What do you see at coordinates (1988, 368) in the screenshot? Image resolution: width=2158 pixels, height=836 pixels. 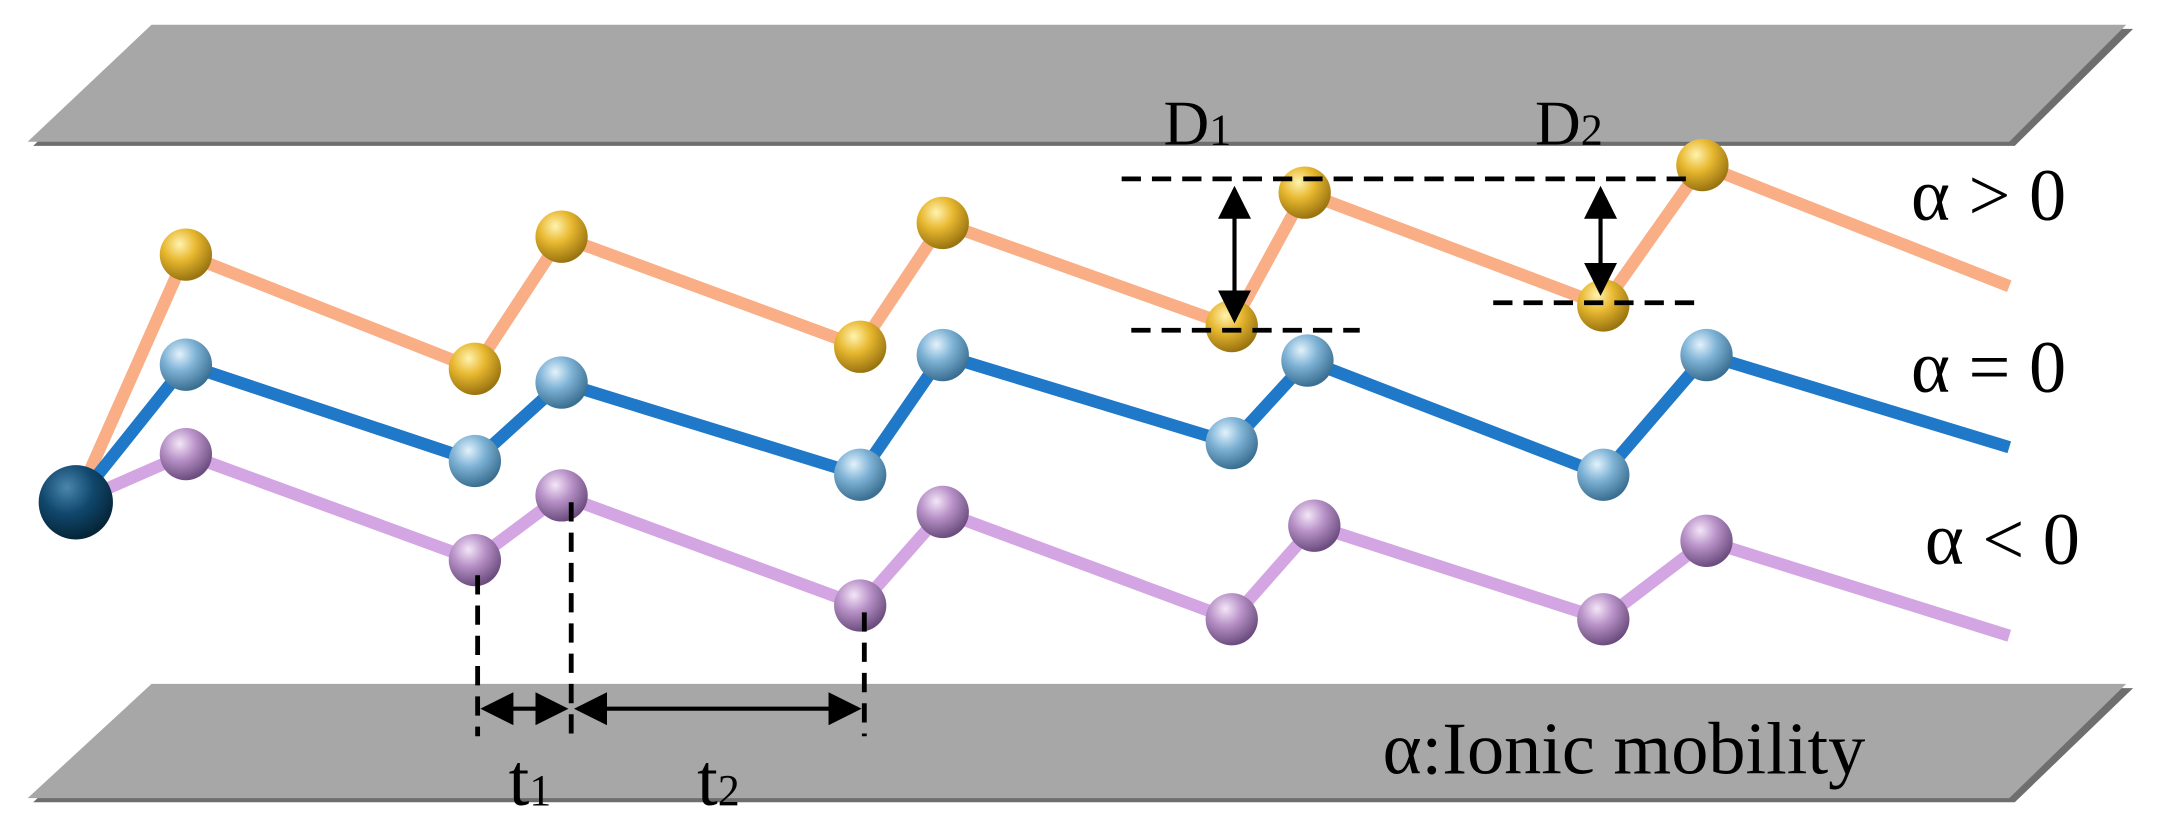 I see `alpha-zero: α = 0` at bounding box center [1988, 368].